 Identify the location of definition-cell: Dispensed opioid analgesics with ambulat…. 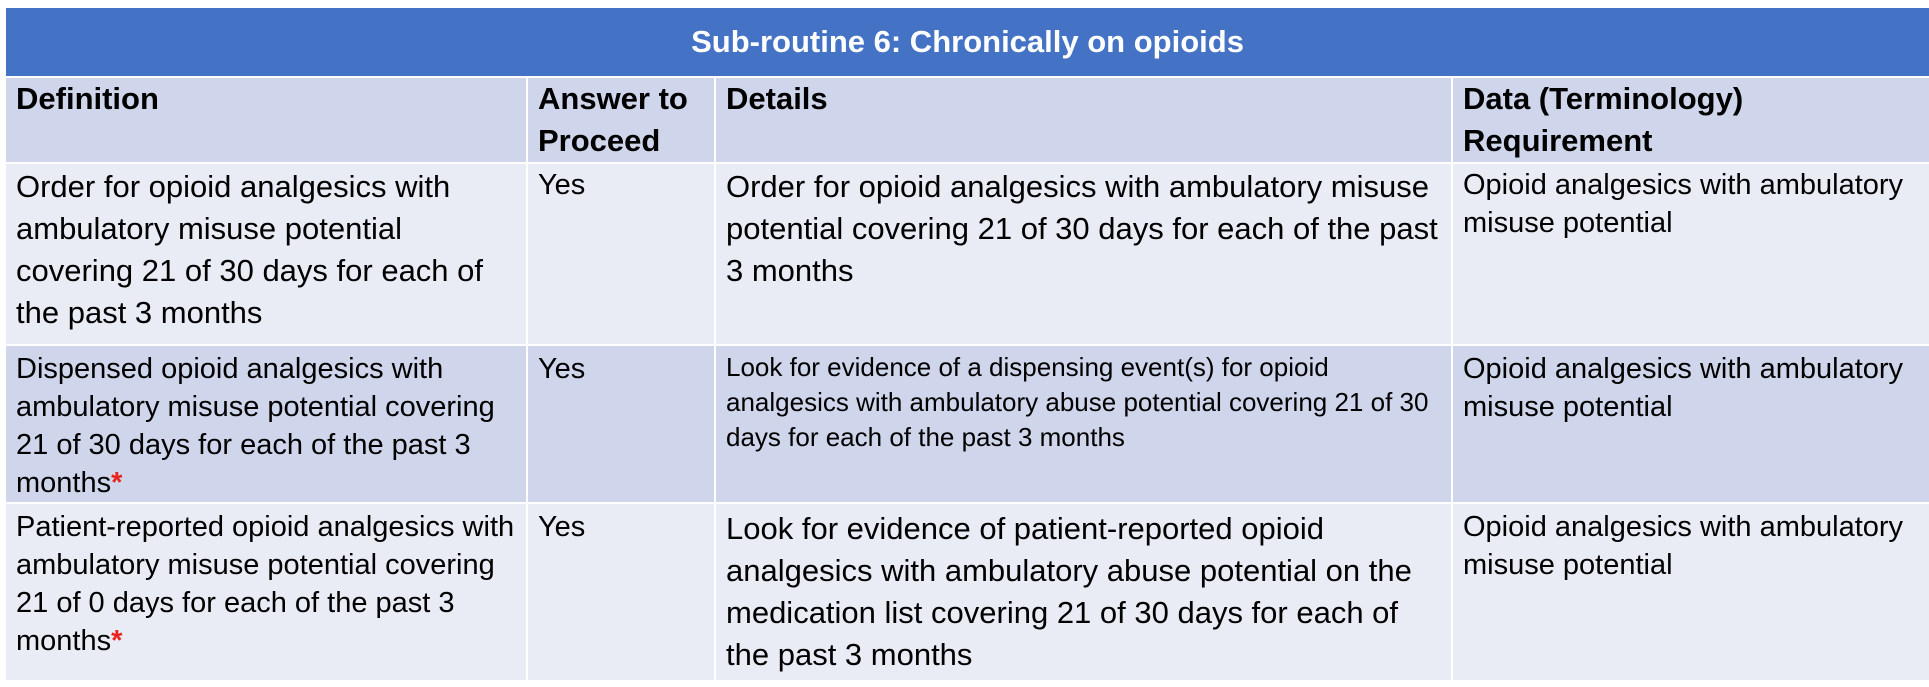
(266, 424).